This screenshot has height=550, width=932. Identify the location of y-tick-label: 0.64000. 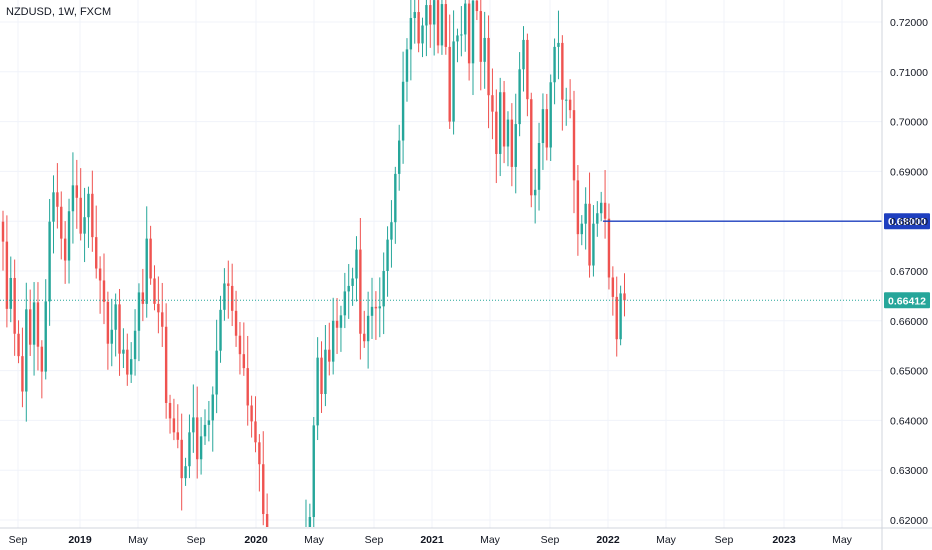
(909, 421).